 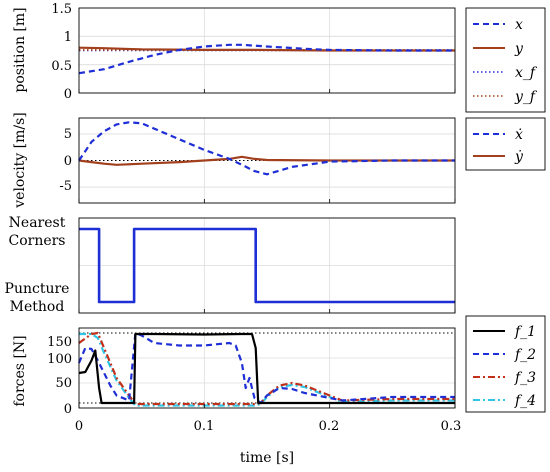 What do you see at coordinates (505, 60) in the screenshot?
I see `position-legend-box` at bounding box center [505, 60].